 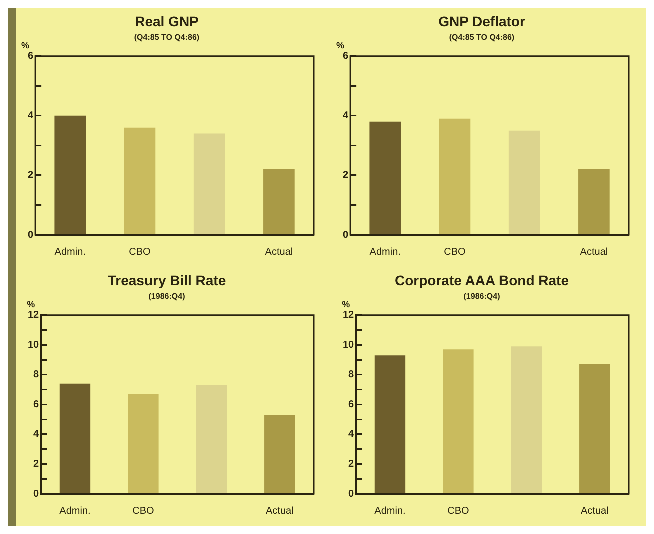 What do you see at coordinates (482, 21) in the screenshot?
I see `chart-title: GNP Deflator` at bounding box center [482, 21].